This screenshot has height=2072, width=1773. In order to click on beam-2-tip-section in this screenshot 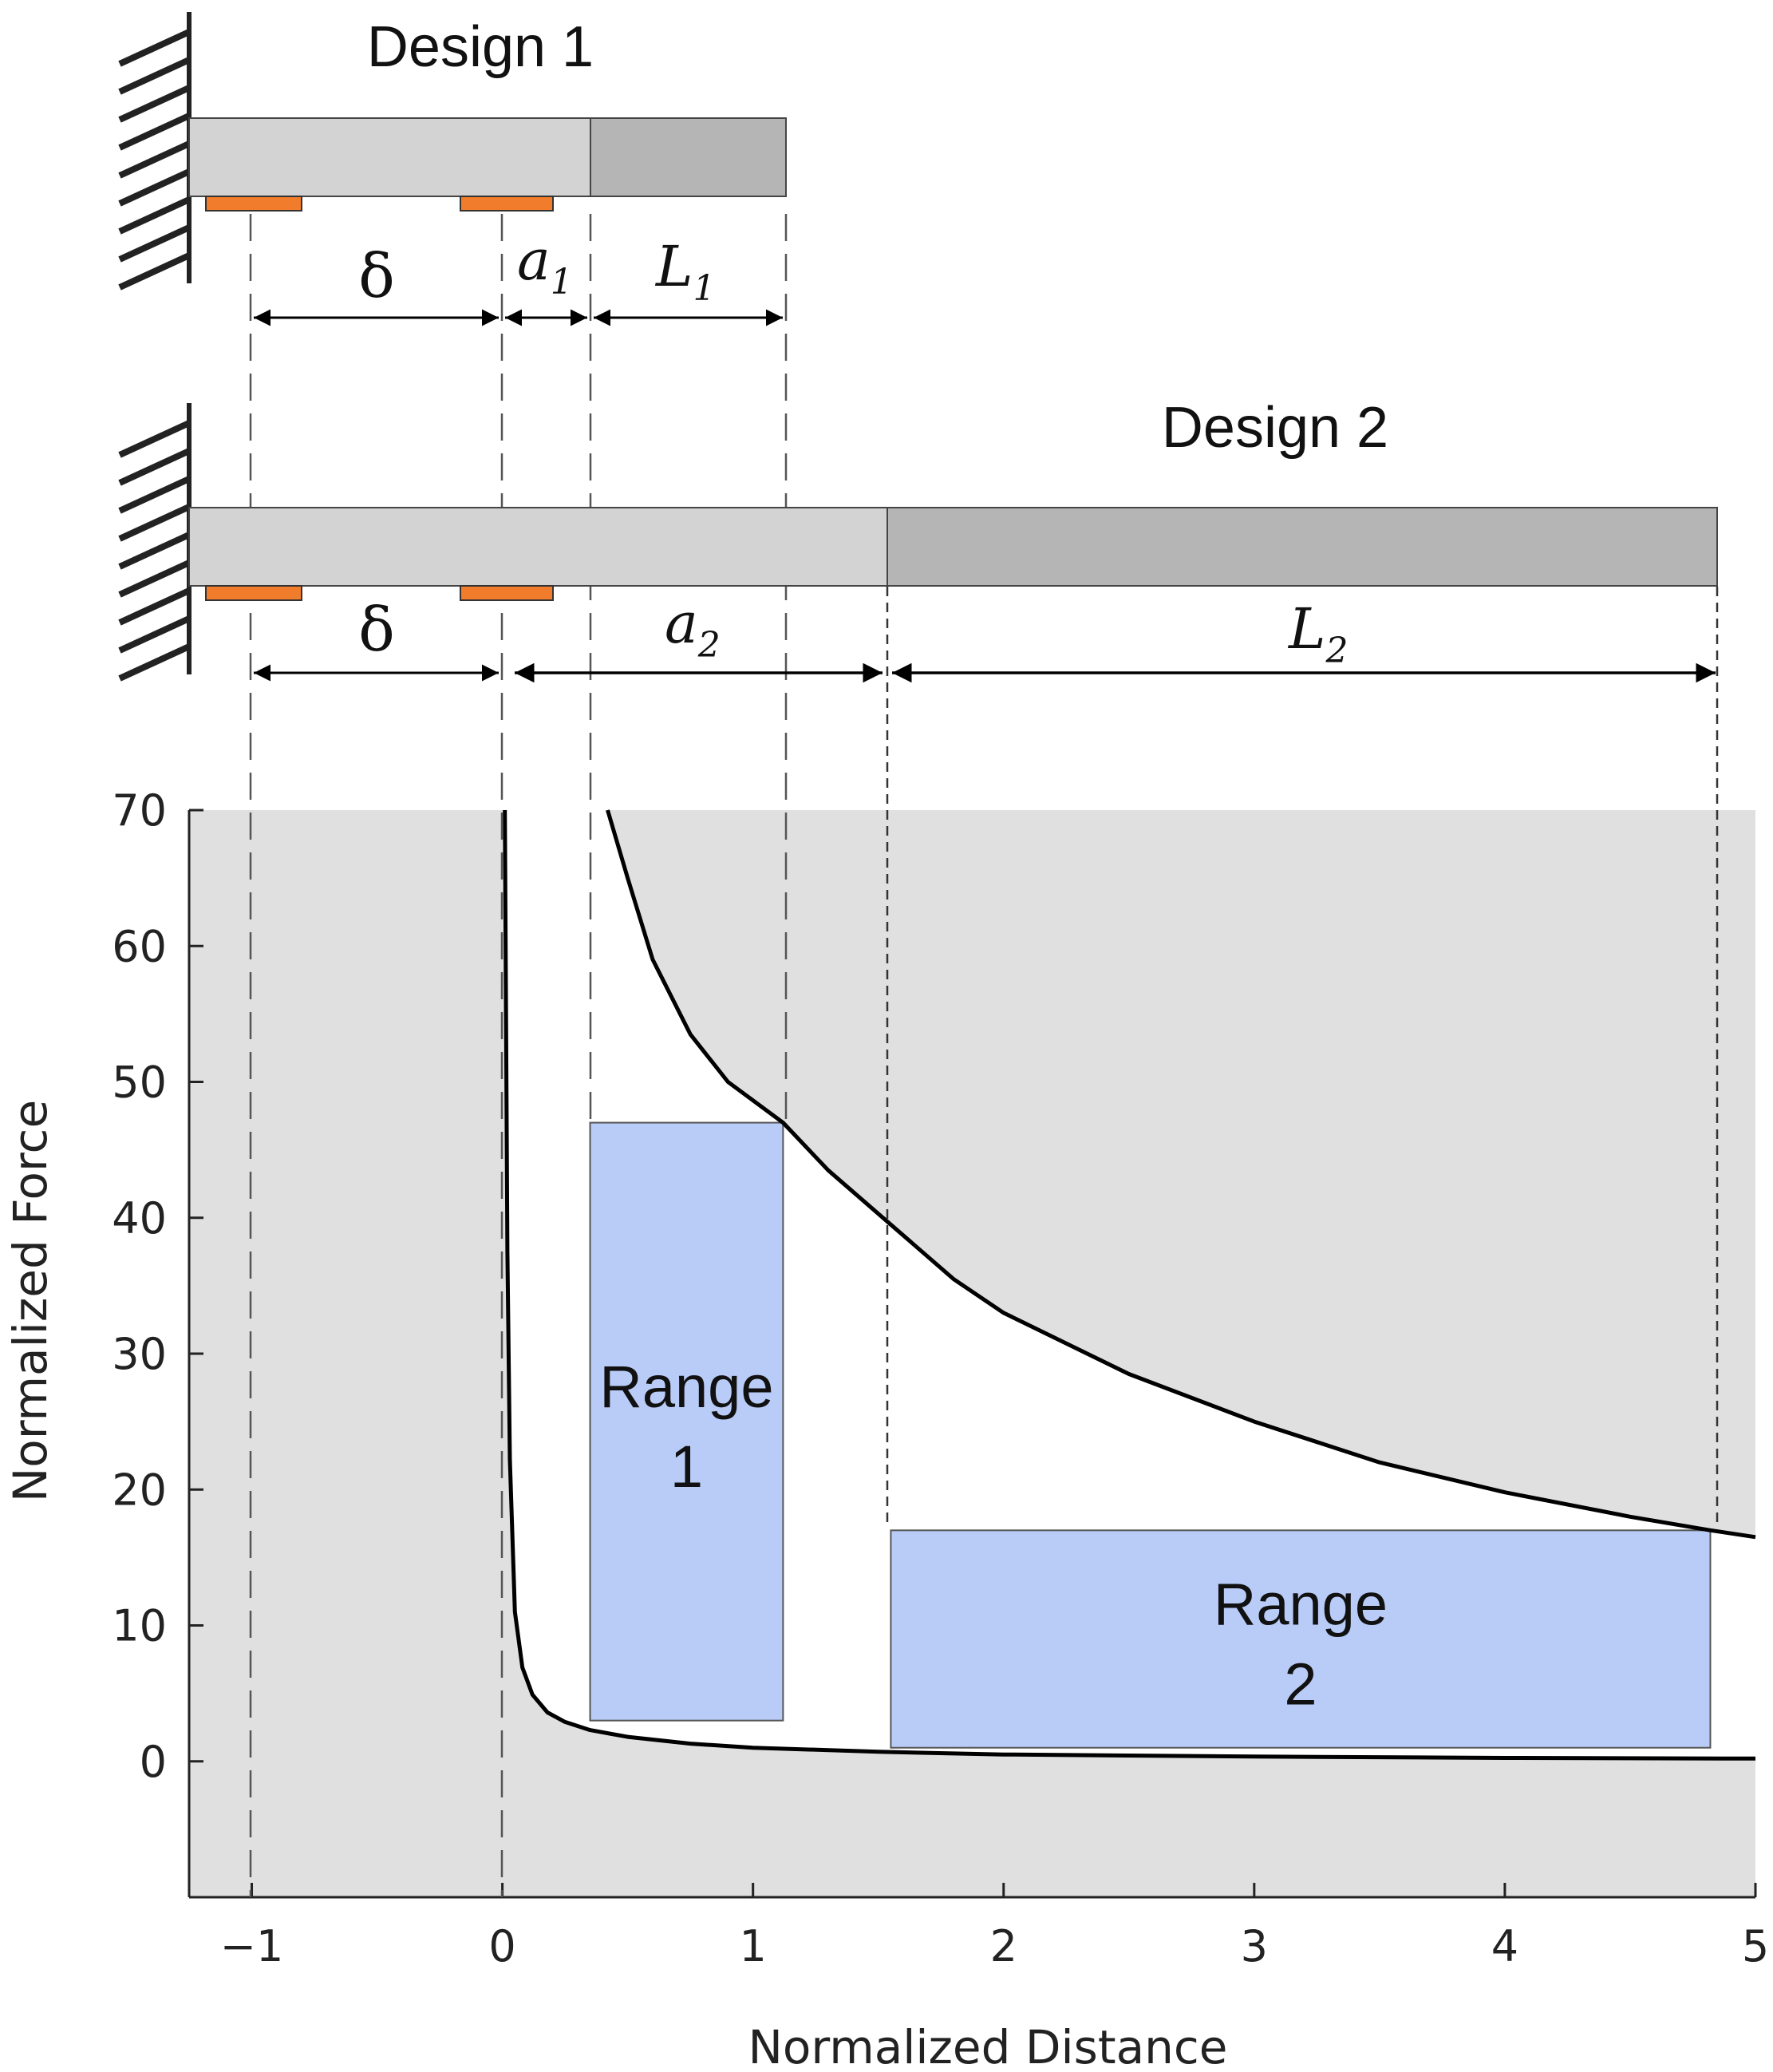, I will do `click(1302, 547)`.